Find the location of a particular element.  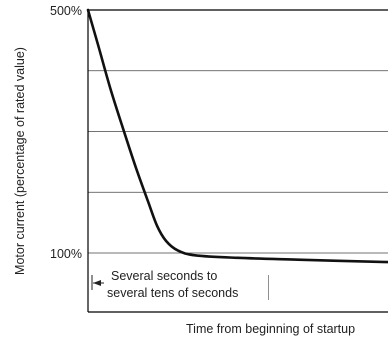

annotation-line-1: Several seconds to is located at coordinates (164, 276).